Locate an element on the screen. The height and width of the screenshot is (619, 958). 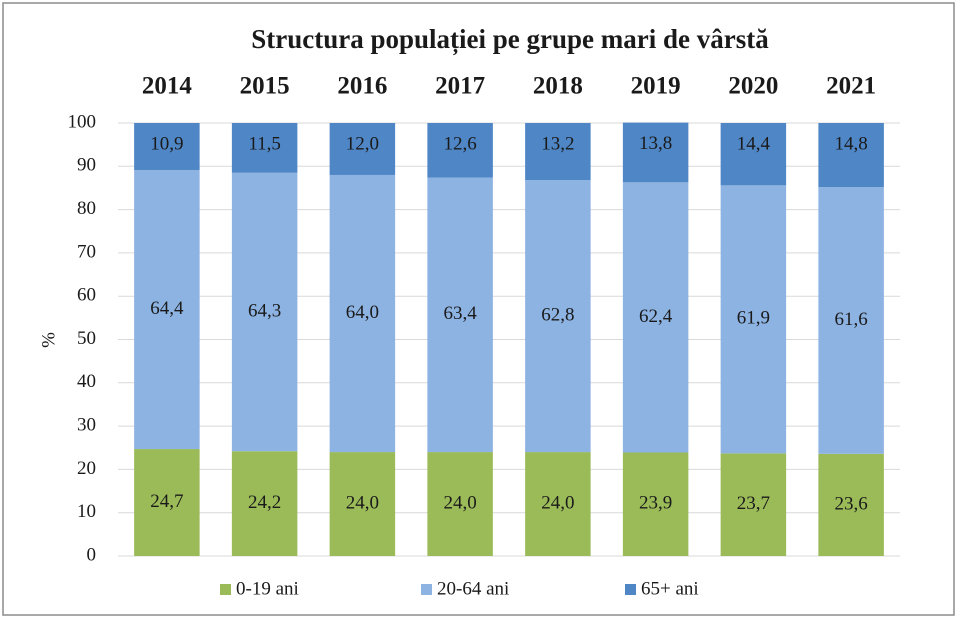
x-tick-label: 2020 is located at coordinates (753, 86).